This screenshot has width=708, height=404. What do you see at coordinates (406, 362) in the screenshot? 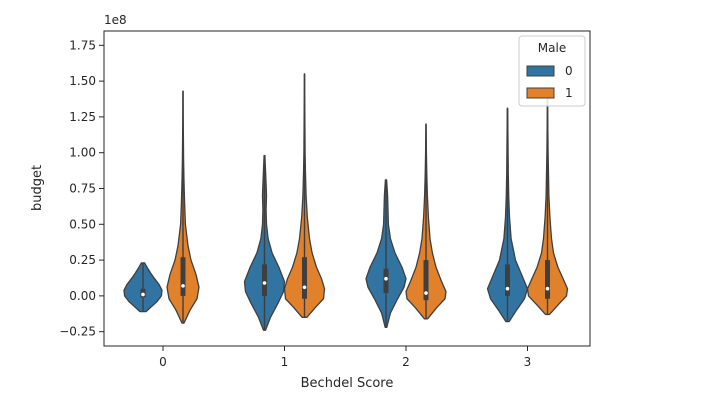
I see `x-tick-label: 2` at bounding box center [406, 362].